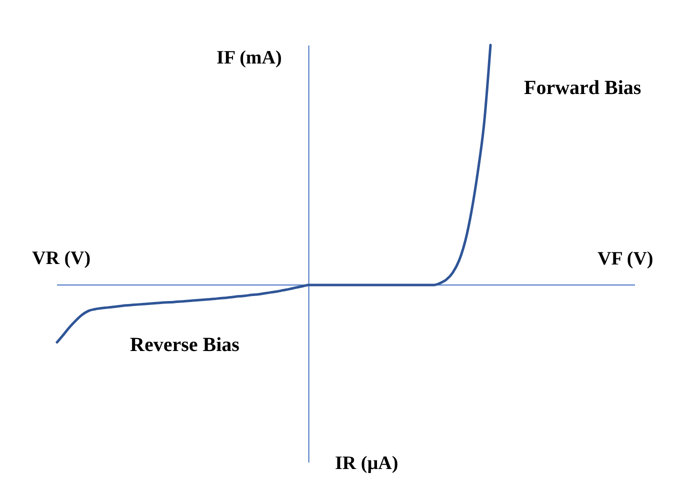 The image size is (682, 499). I want to click on annotation: Reverse Bias, so click(185, 345).